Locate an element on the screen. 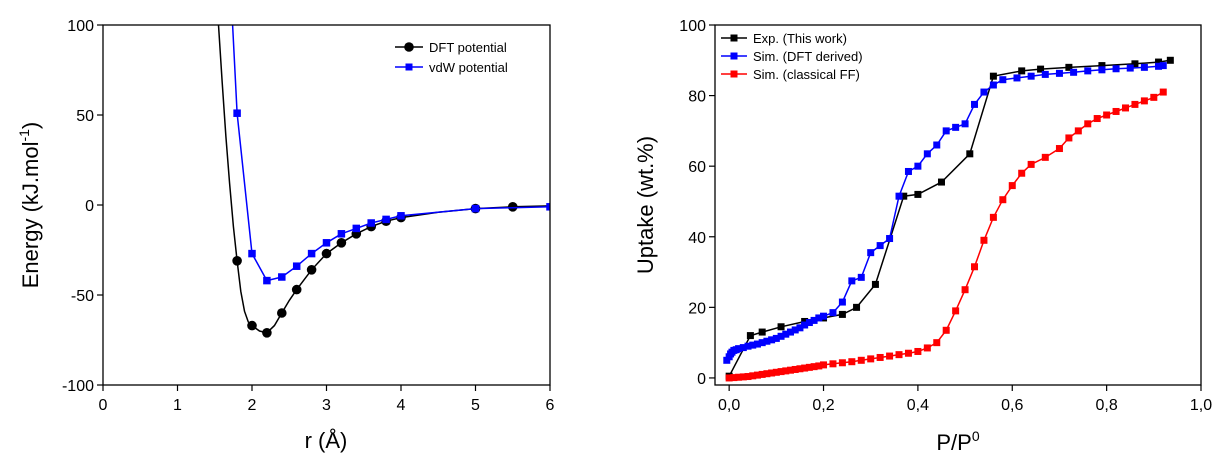 This screenshot has height=462, width=1222. uptake-ytick-label: 60 is located at coordinates (697, 167).